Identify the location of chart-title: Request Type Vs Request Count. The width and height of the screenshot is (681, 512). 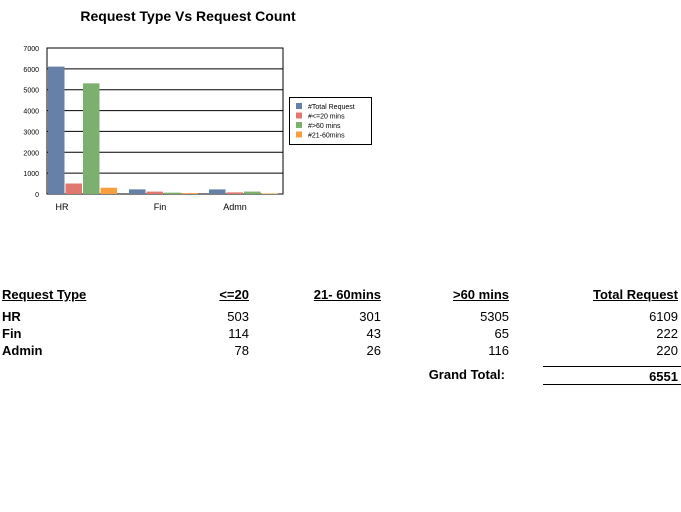
(188, 16).